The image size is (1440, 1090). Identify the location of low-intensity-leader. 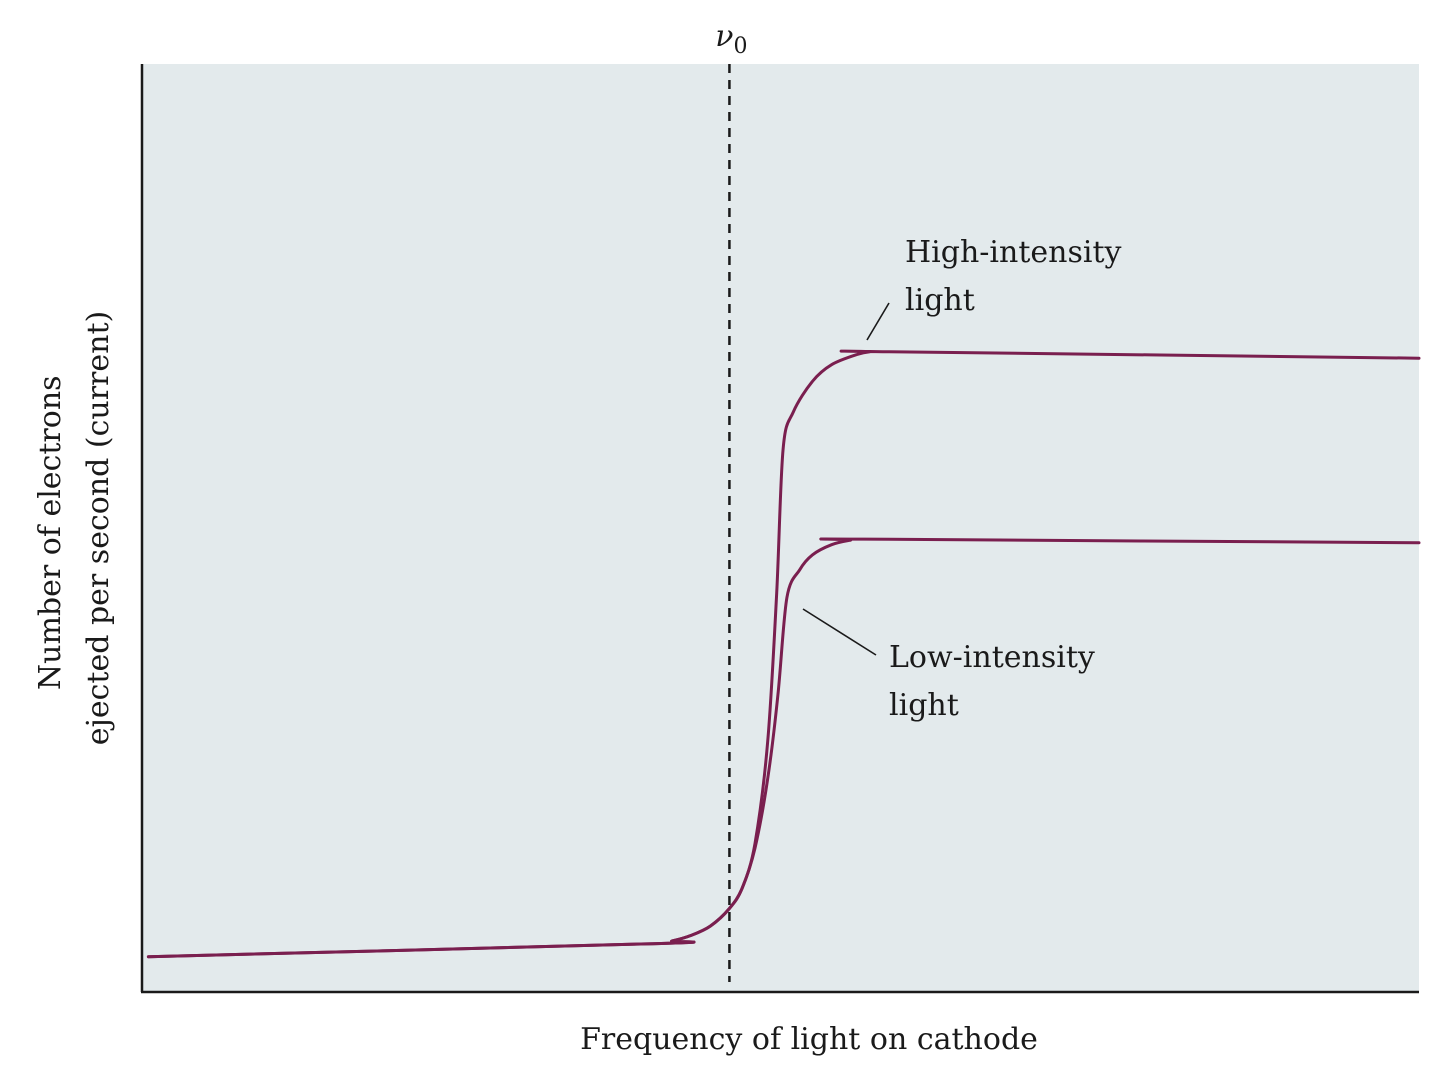
(839, 632).